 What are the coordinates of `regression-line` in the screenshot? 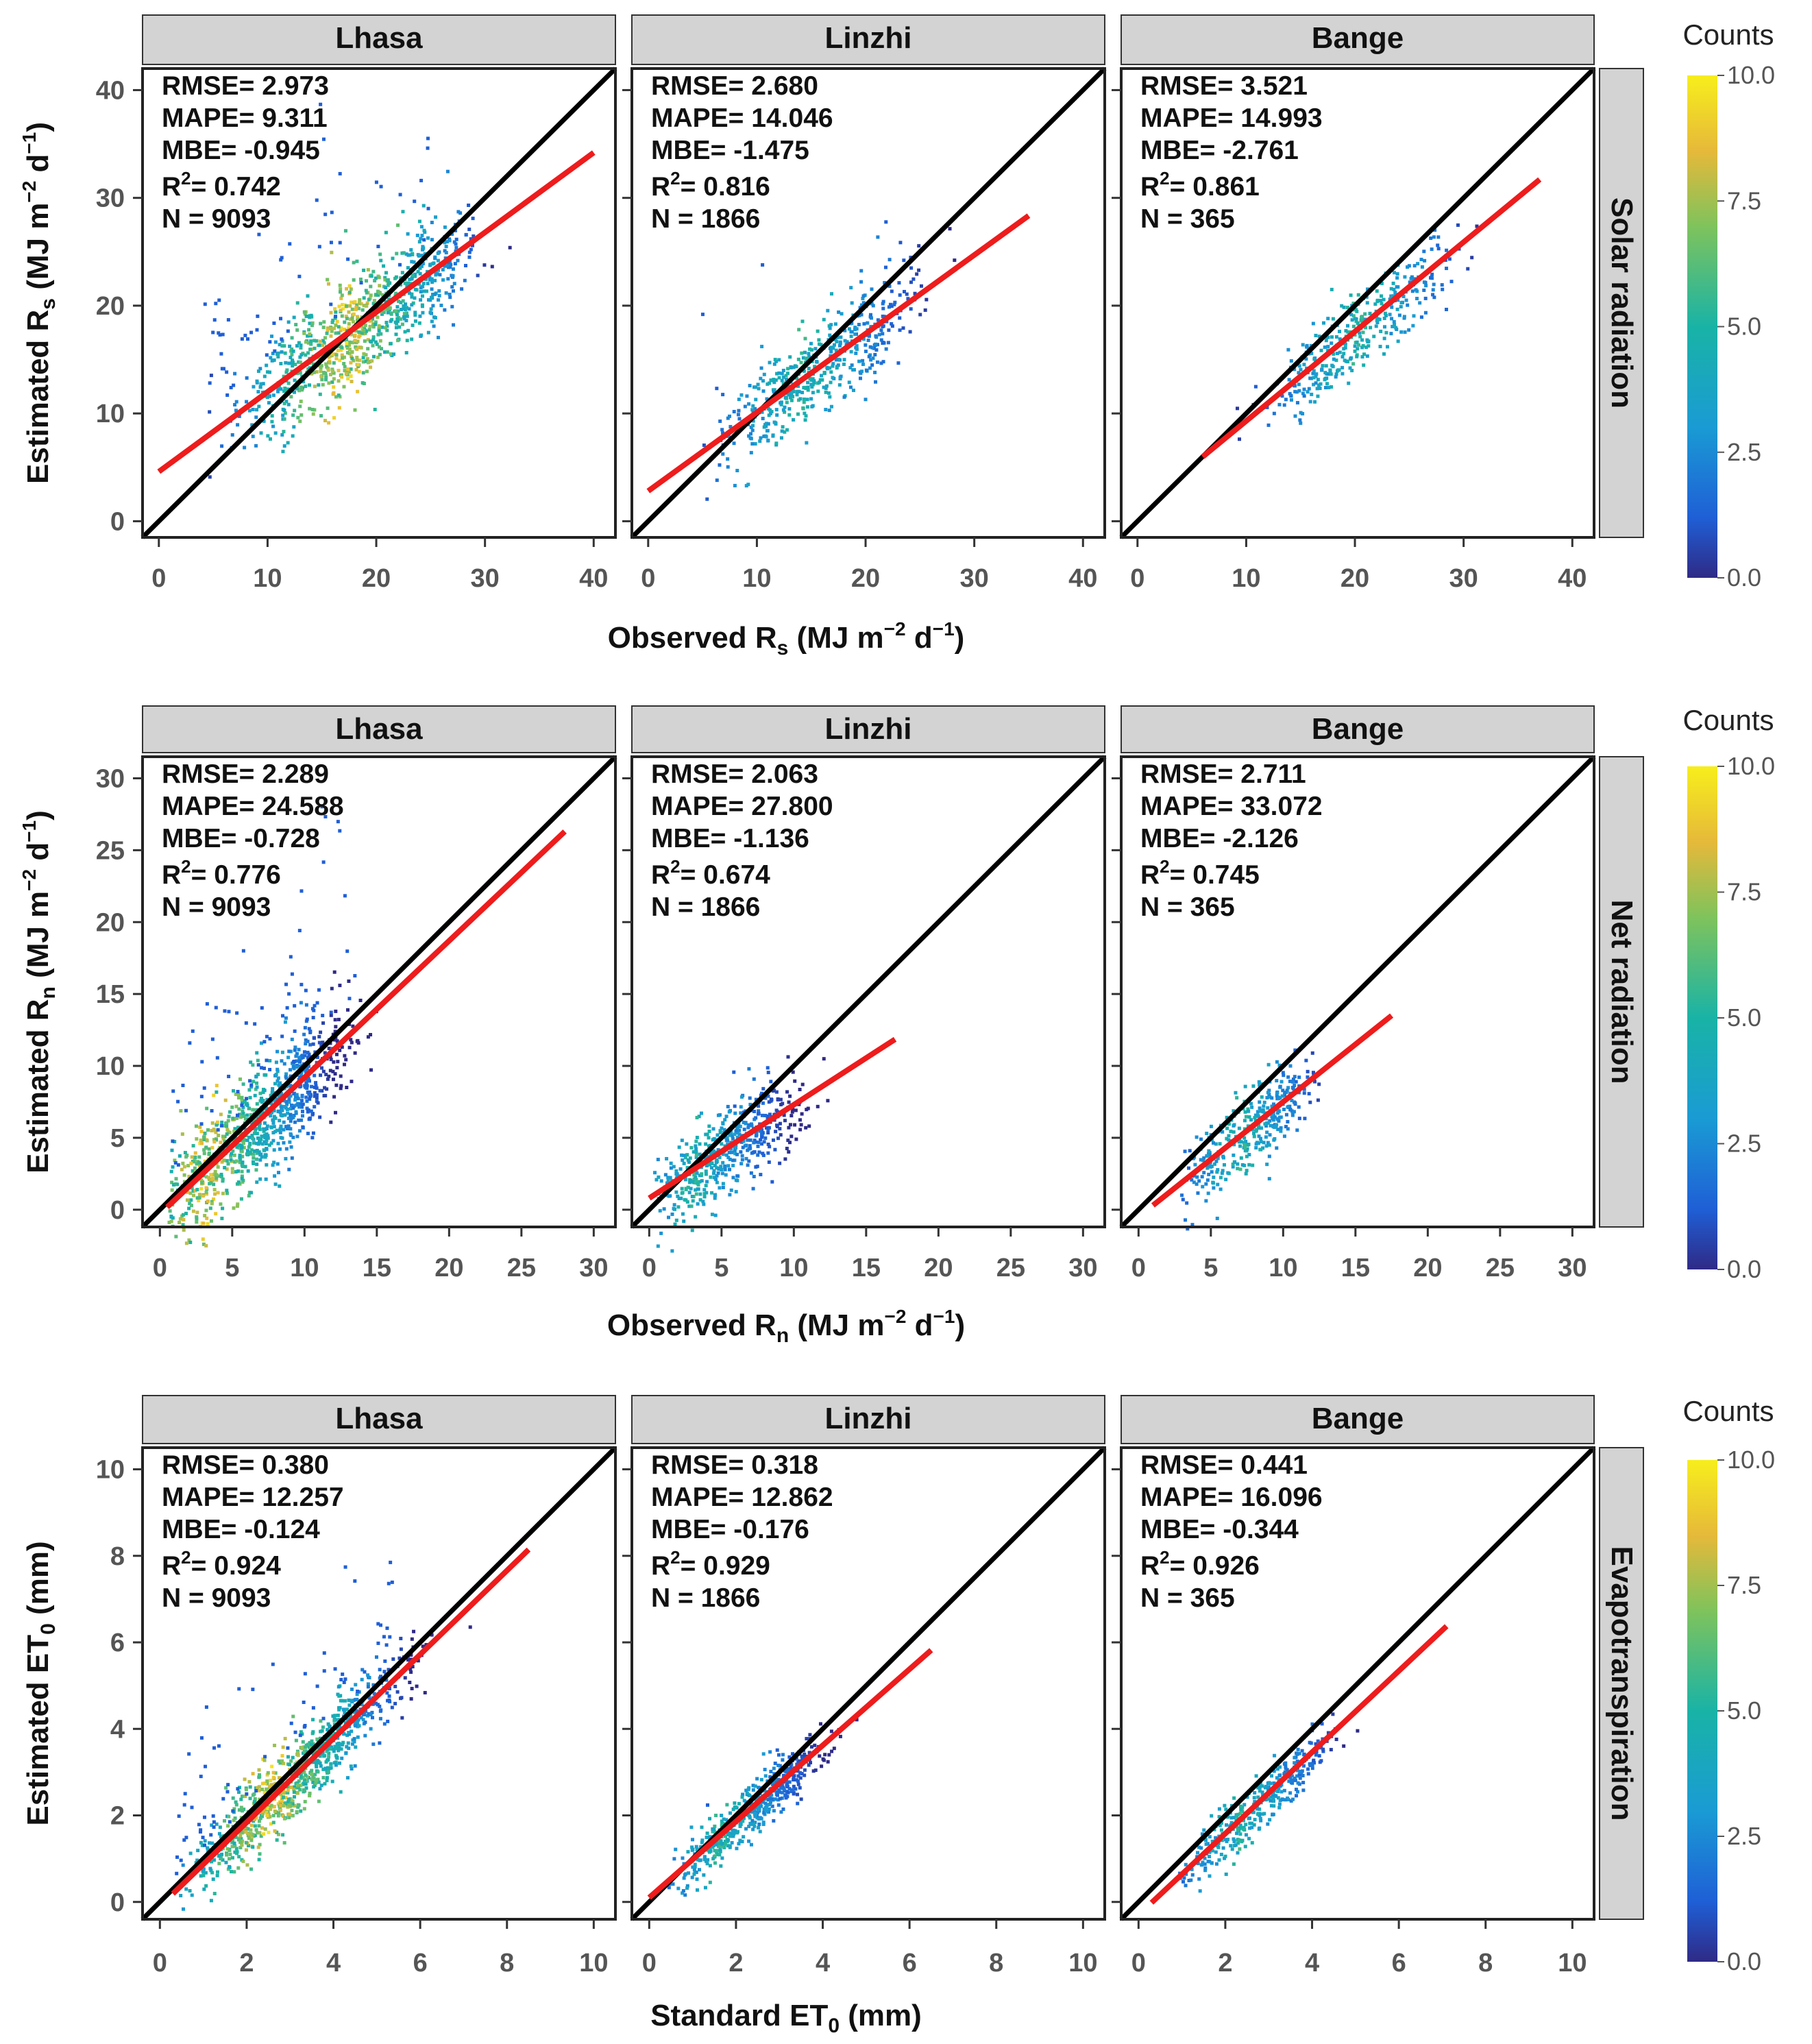 It's located at (838, 354).